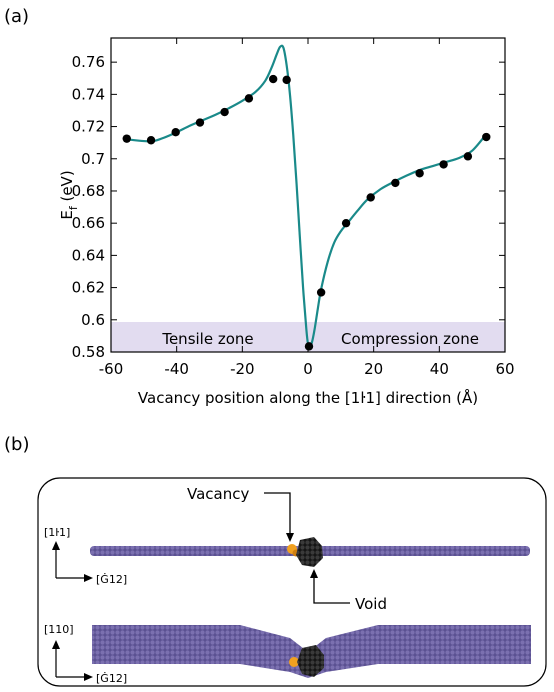  Describe the element at coordinates (56, 644) in the screenshot. I see `axis-bottom-up-head` at that location.